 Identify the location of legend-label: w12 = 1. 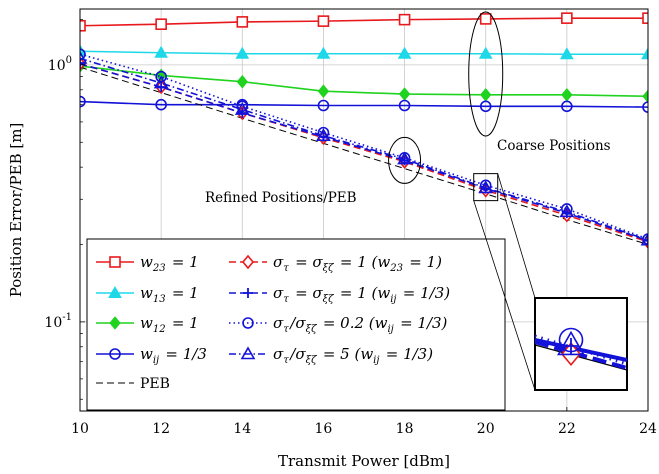
(169, 324).